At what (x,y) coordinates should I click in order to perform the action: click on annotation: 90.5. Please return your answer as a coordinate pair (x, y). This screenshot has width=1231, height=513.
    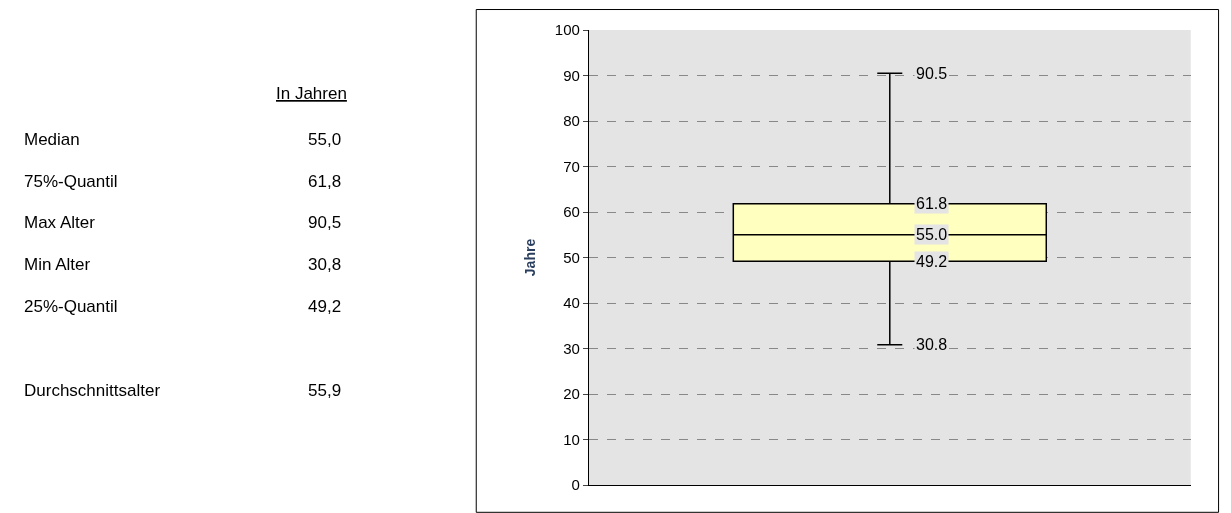
    Looking at the image, I should click on (932, 73).